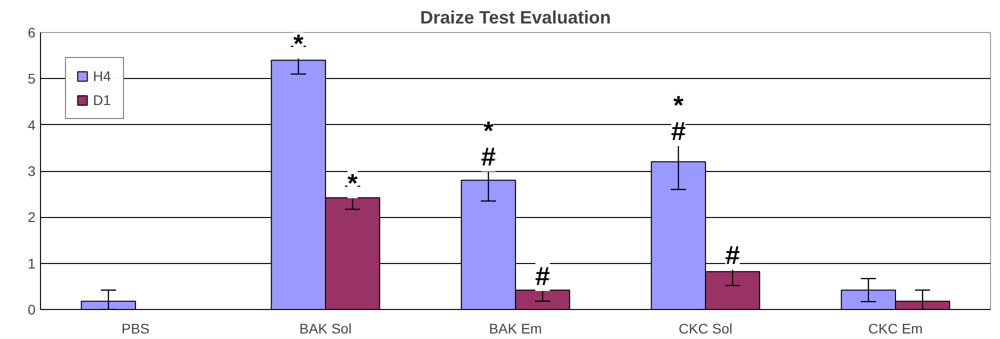  I want to click on y-tick-label: 4, so click(32, 124).